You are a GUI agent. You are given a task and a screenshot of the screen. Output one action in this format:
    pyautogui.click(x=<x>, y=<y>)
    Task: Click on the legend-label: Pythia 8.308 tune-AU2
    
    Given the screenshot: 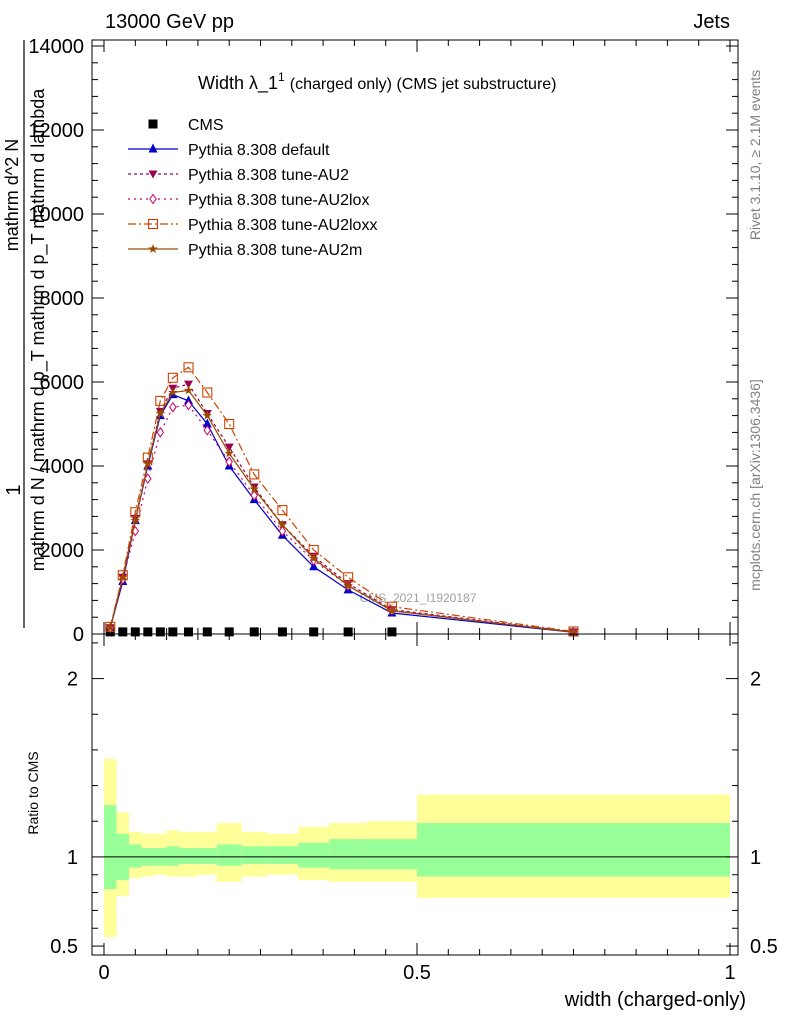 What is the action you would take?
    pyautogui.click(x=268, y=175)
    